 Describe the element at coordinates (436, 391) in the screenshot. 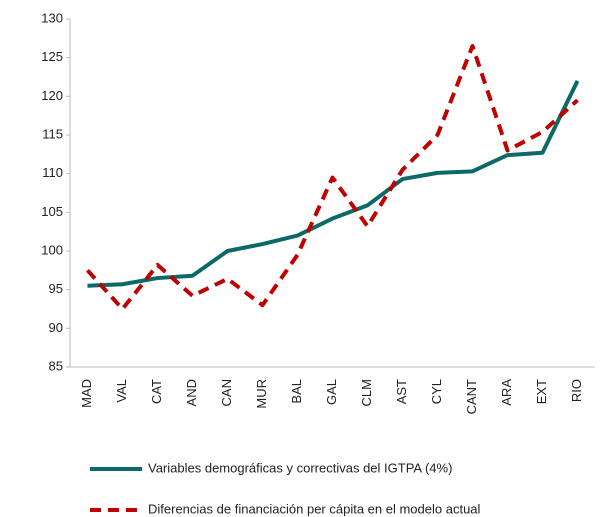

I see `x-tick-label: CYL` at that location.